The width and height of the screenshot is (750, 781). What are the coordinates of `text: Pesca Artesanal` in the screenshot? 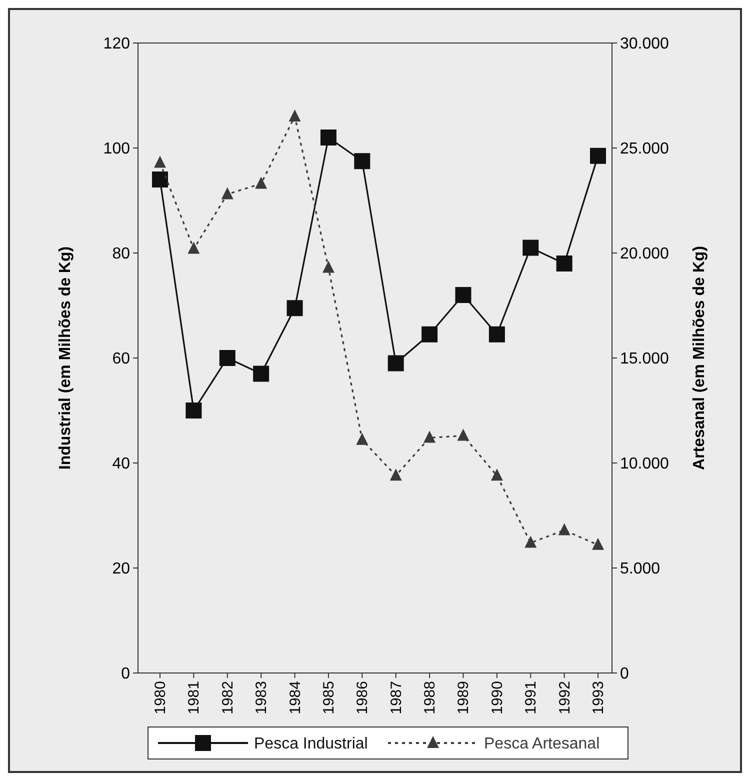 It's located at (542, 744).